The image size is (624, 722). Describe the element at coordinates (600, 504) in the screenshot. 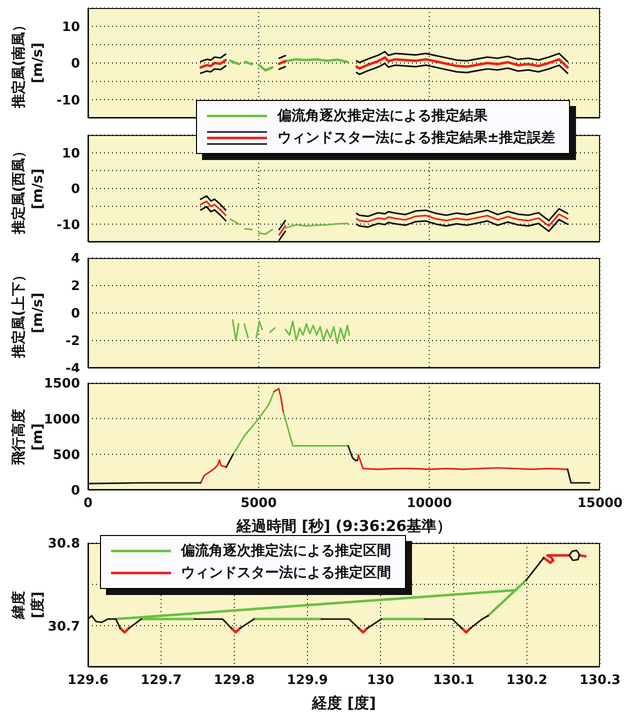

I see `x-tick-label: 15000` at that location.